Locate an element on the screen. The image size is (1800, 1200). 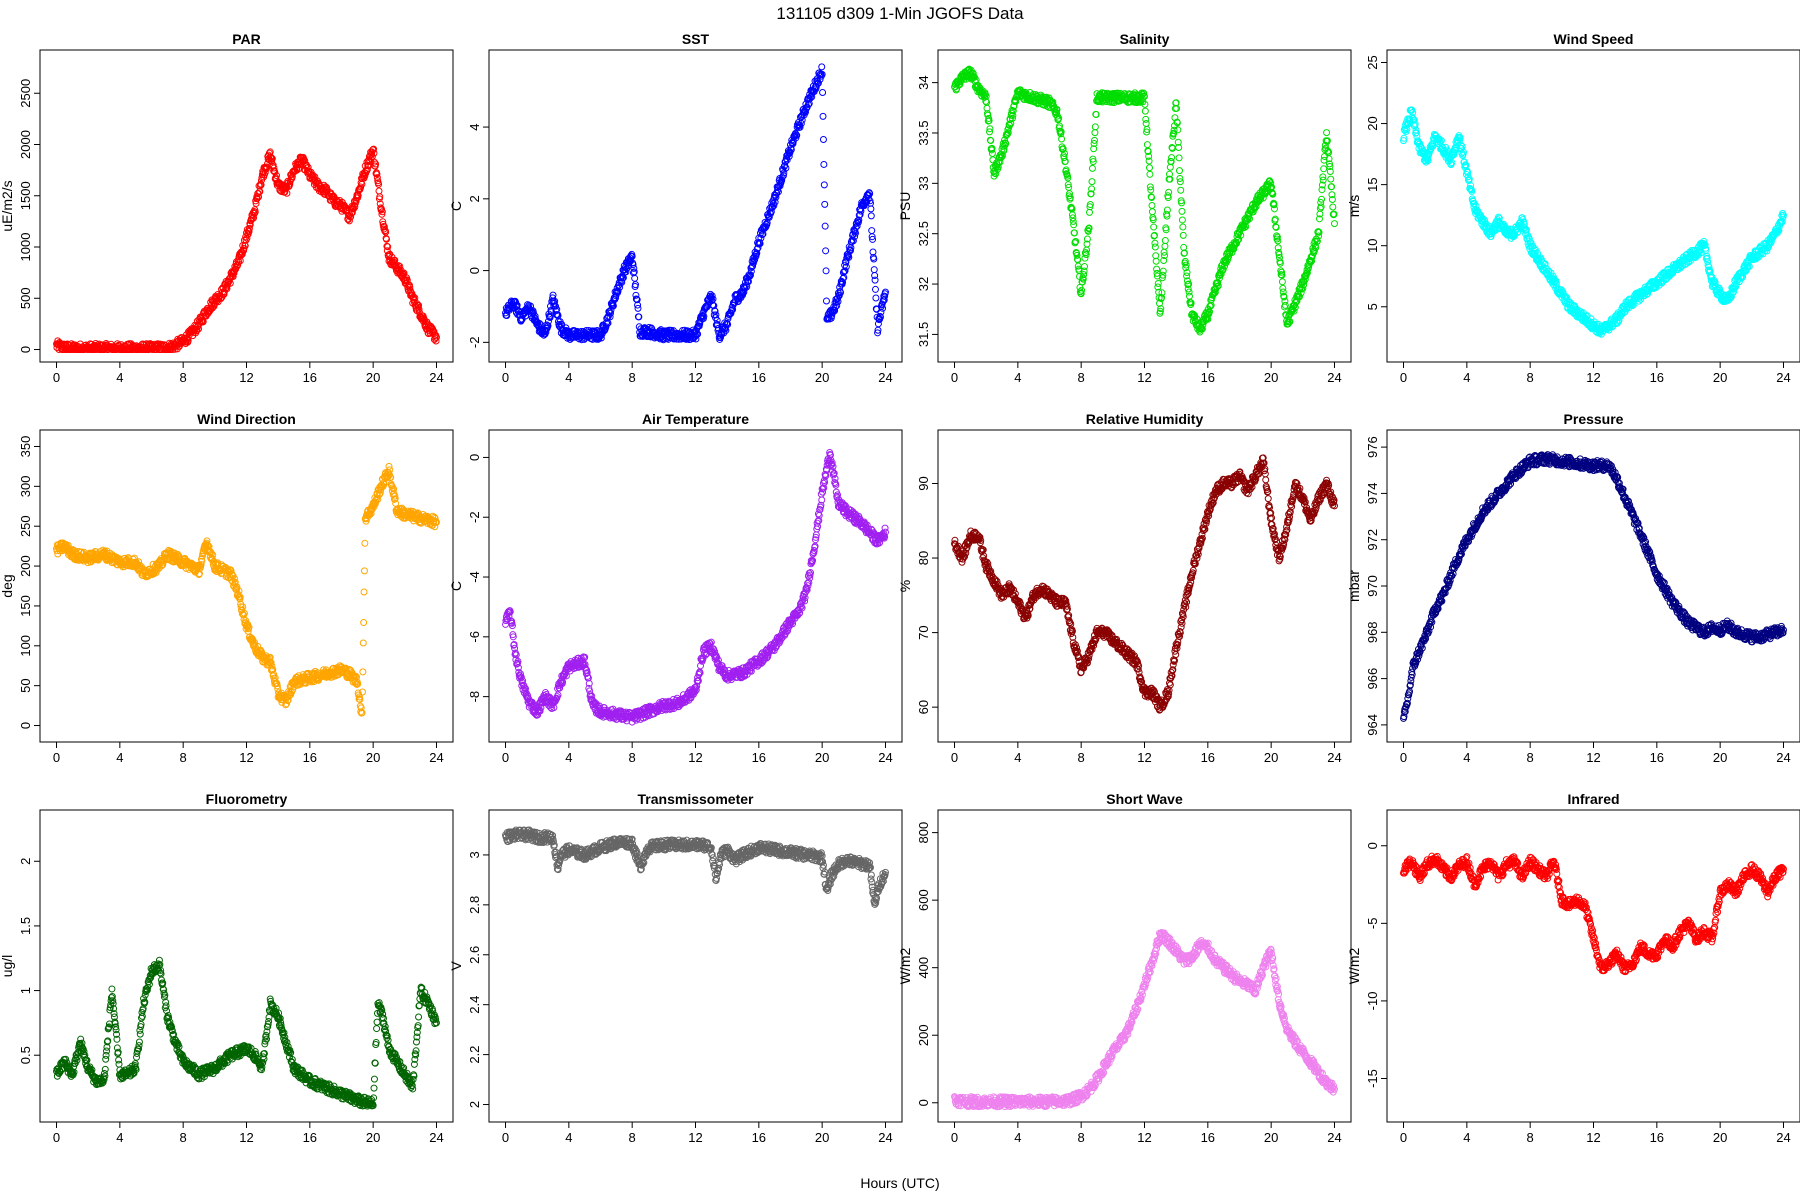
air-temperature-ytick-label: 0 is located at coordinates (474, 457).